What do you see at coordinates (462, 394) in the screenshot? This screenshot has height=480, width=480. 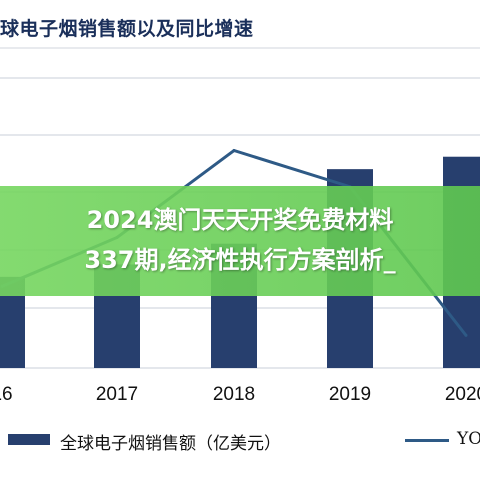 I see `x-tick-label-2020: 2020` at bounding box center [462, 394].